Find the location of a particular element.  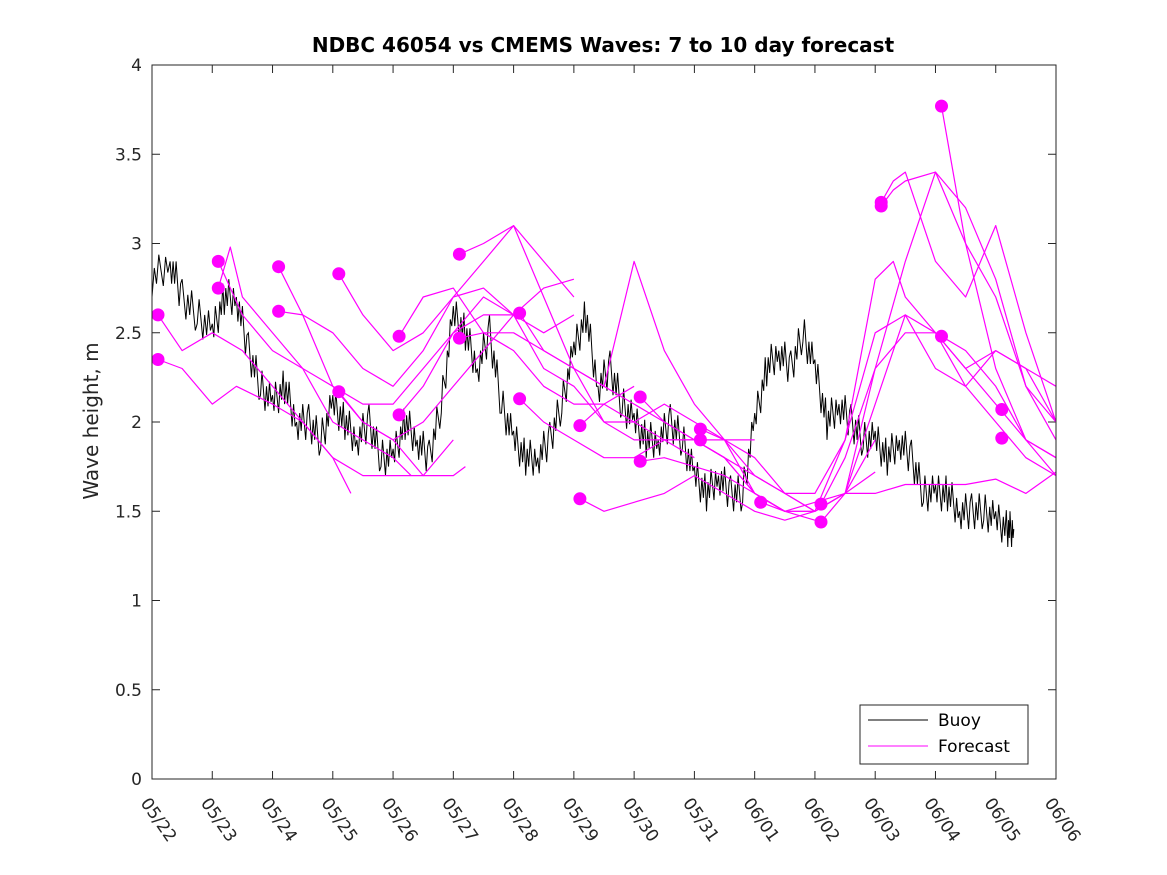

y-tick-label: 1.5 is located at coordinates (128, 512).